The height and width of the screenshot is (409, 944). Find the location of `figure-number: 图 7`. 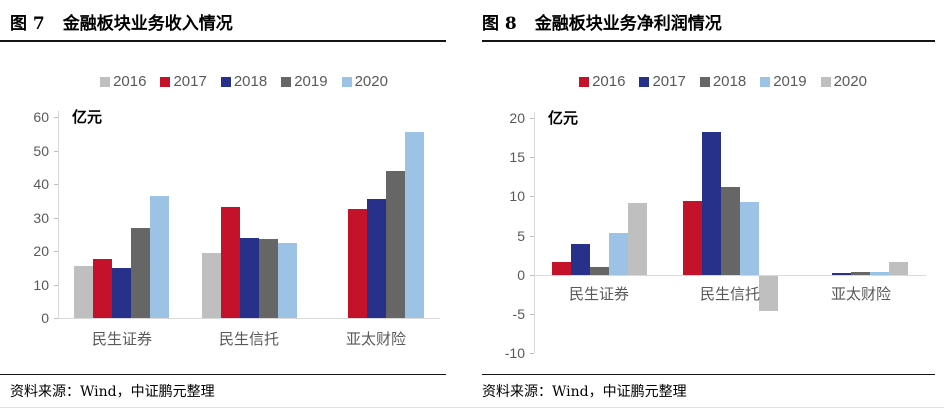

figure-number: 图 7 is located at coordinates (27, 24).